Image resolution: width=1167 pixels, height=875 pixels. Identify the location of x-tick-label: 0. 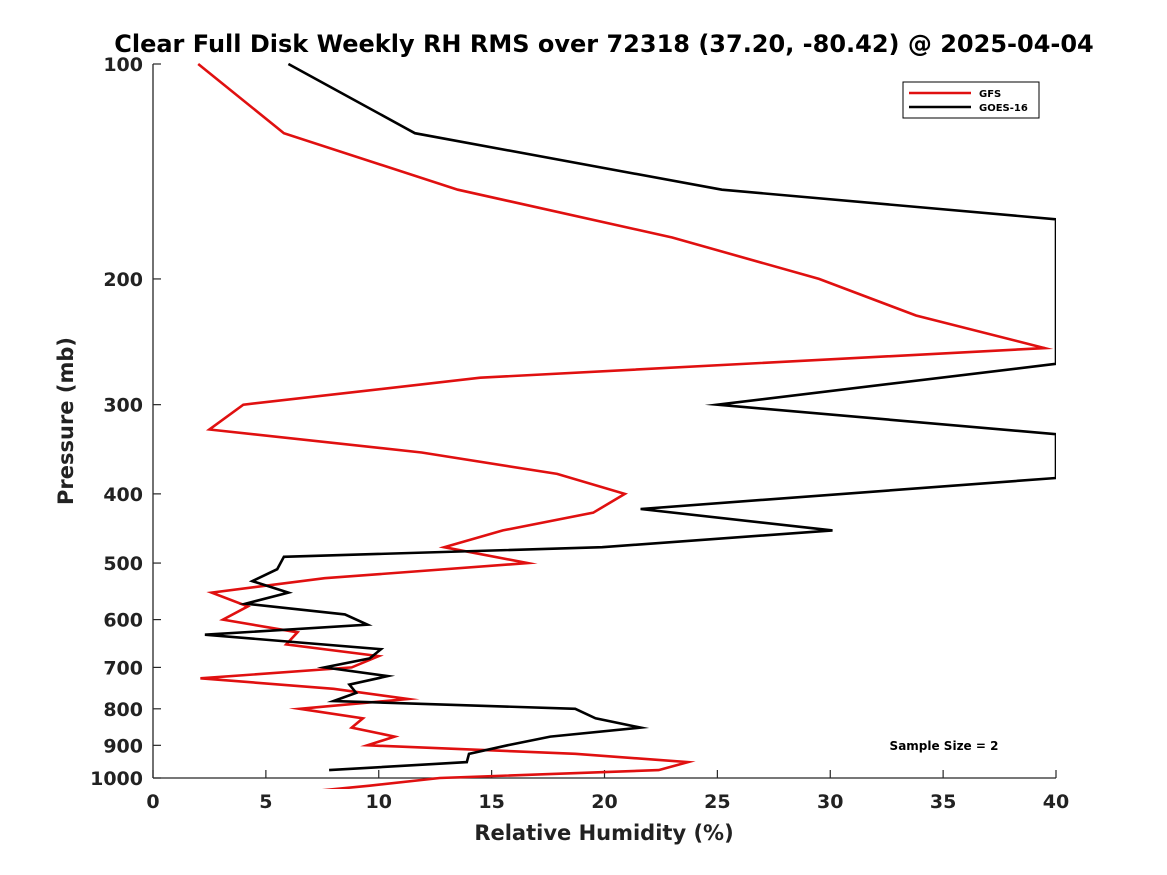
(152, 802).